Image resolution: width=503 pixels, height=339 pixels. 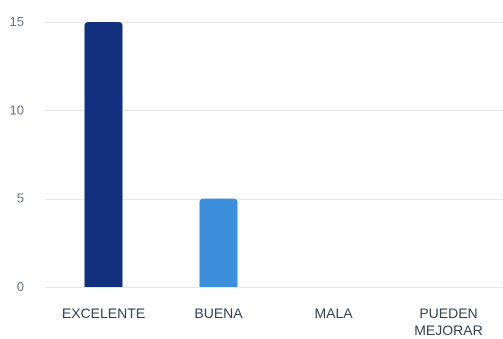 What do you see at coordinates (17, 154) in the screenshot?
I see `y-axis-ticks: 0 5 10 15` at bounding box center [17, 154].